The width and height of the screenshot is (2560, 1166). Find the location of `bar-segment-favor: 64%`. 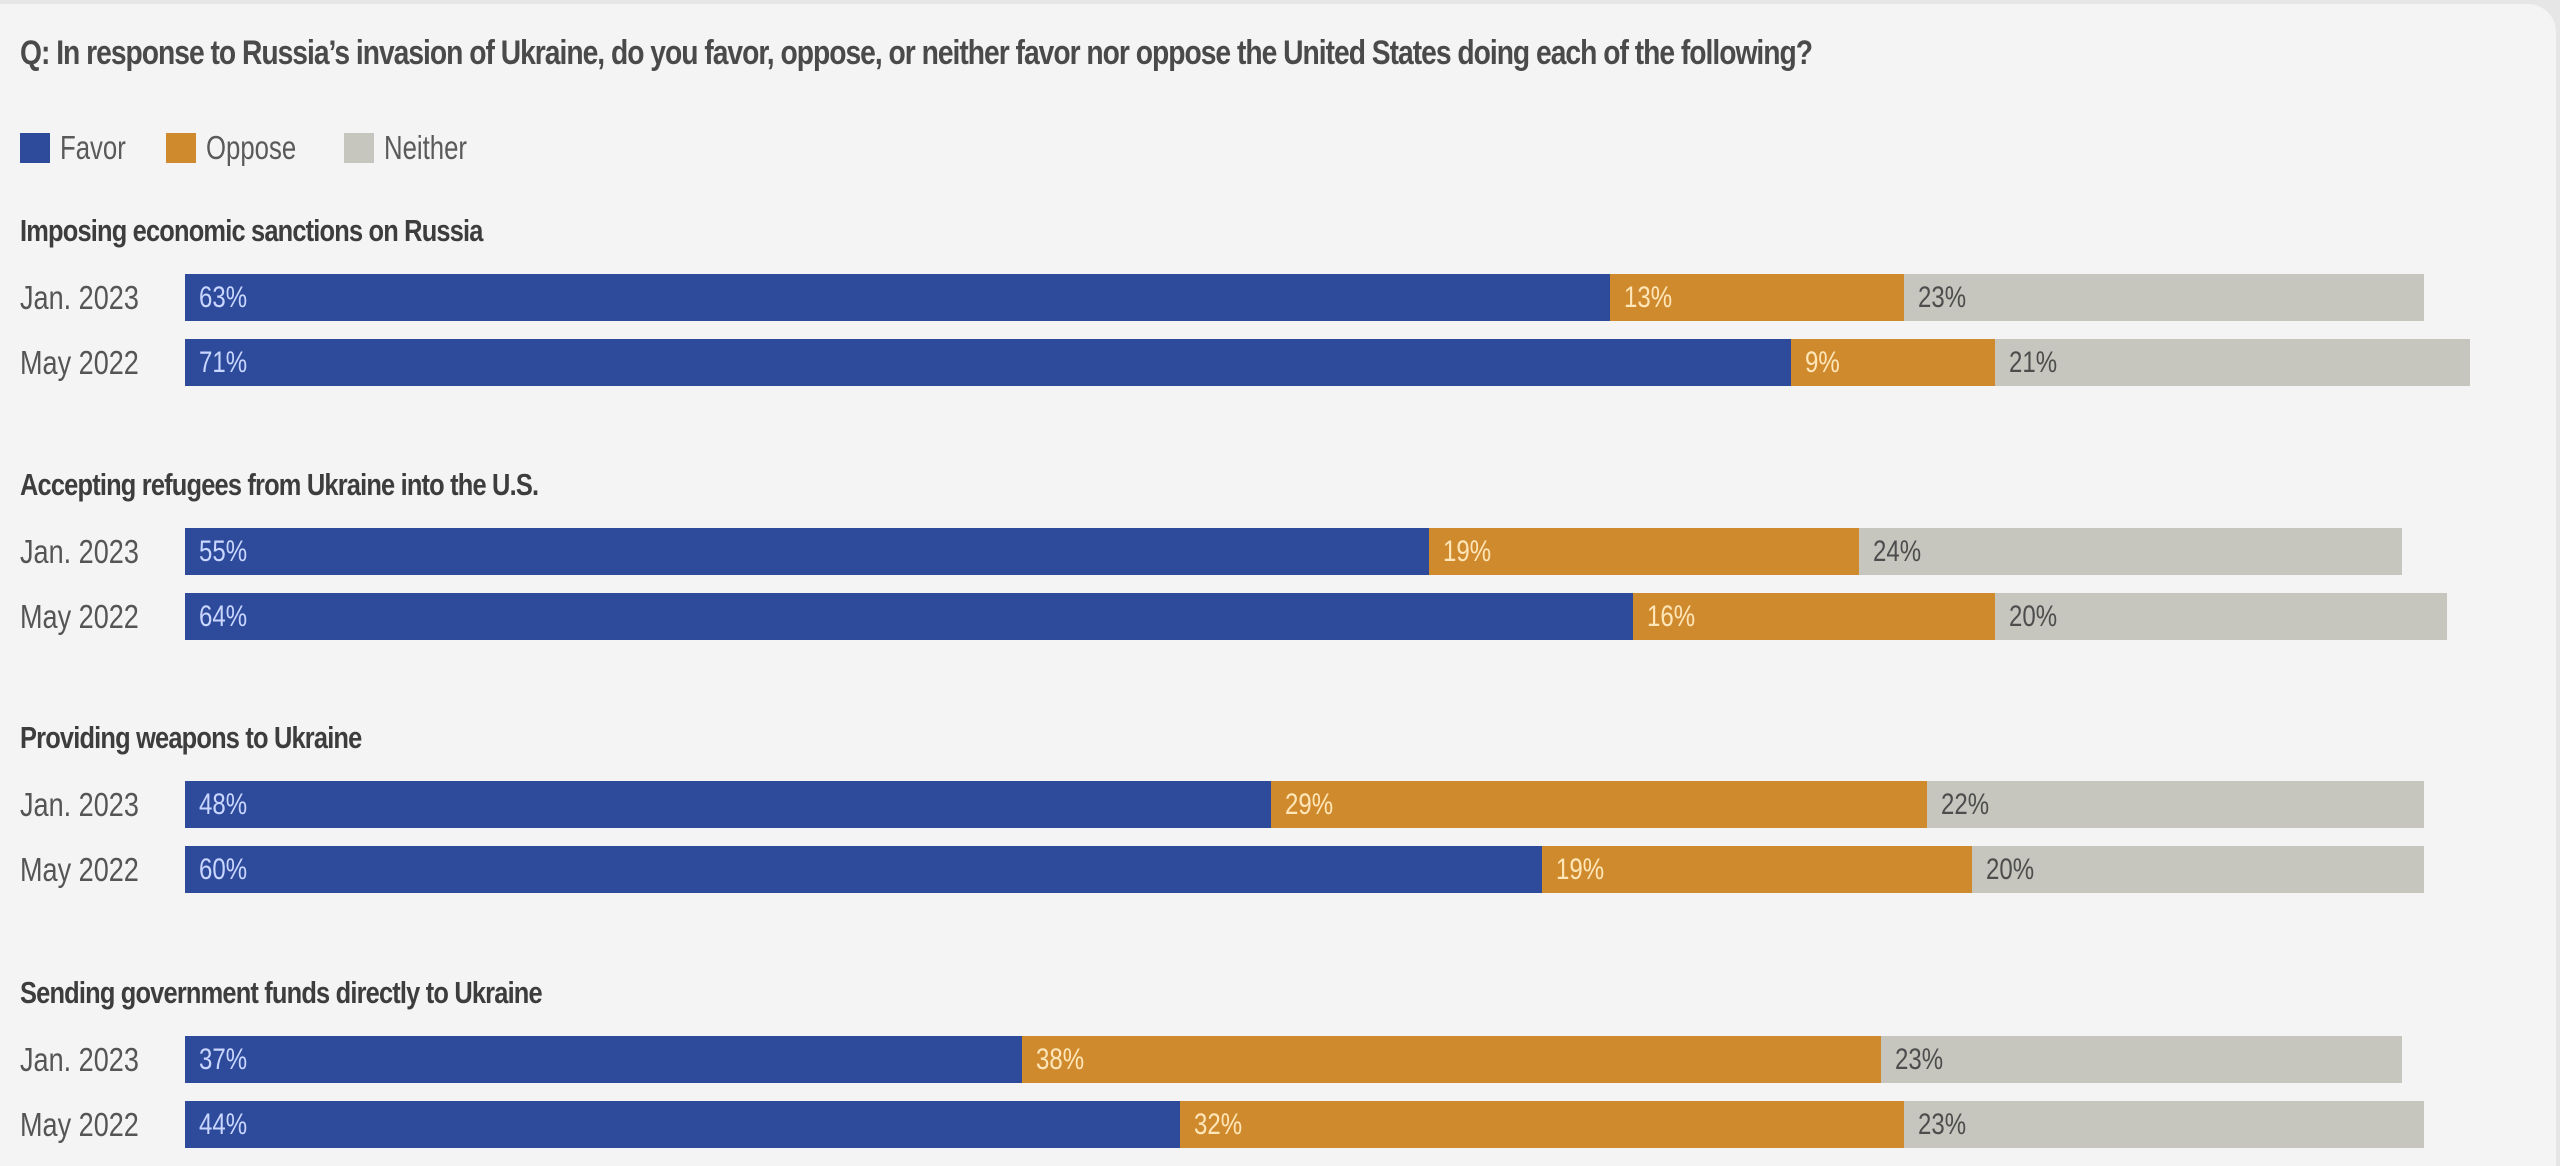

bar-segment-favor: 64% is located at coordinates (909, 616).